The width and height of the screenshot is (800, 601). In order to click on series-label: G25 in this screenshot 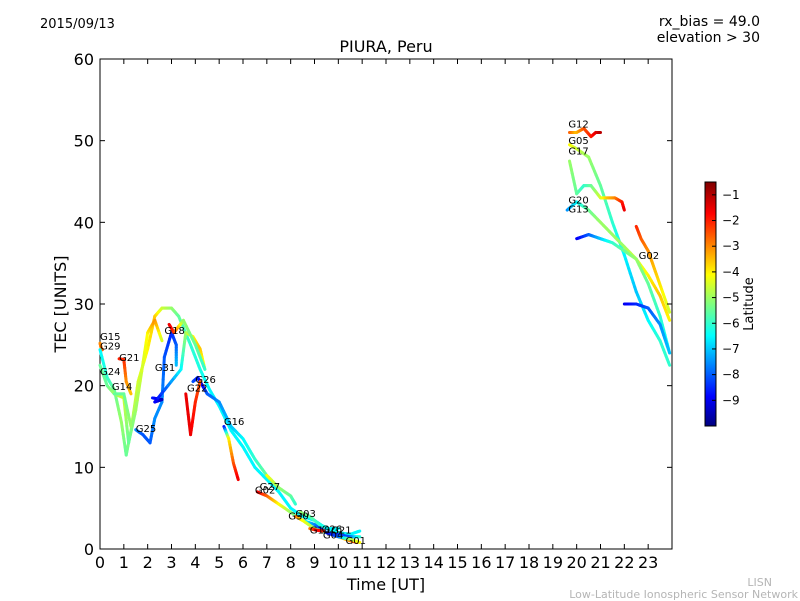, I will do `click(146, 429)`.